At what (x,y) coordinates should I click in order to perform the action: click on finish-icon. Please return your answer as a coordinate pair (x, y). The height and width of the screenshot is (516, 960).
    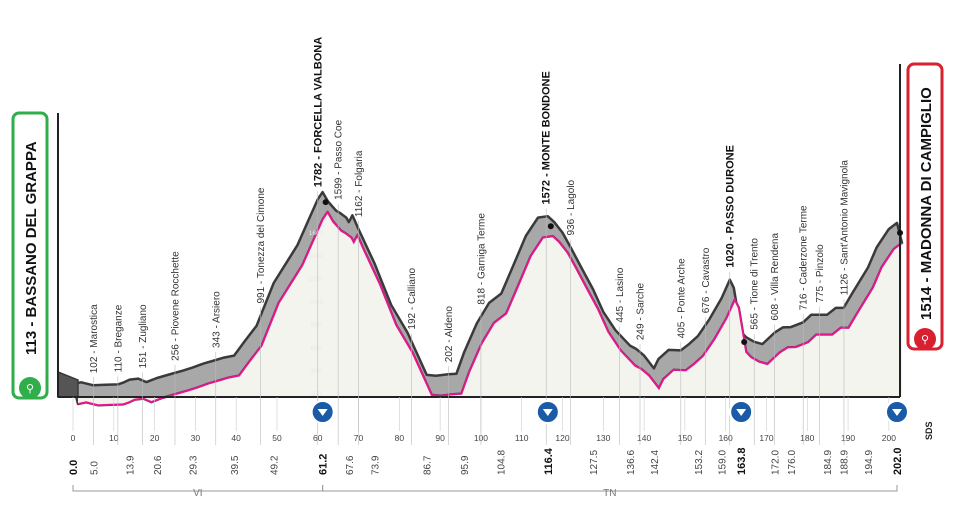
    Looking at the image, I should click on (925, 339).